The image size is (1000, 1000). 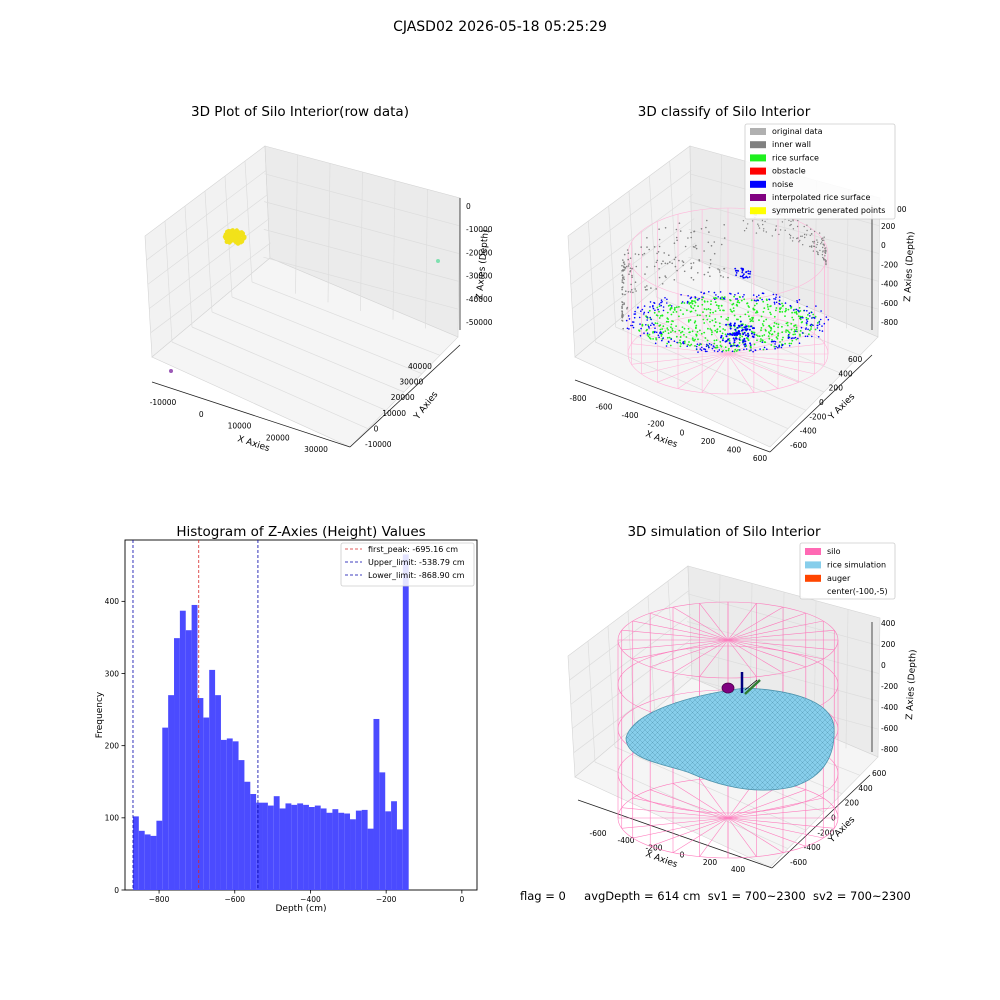 What do you see at coordinates (438, 261) in the screenshot?
I see `raw-point-teal` at bounding box center [438, 261].